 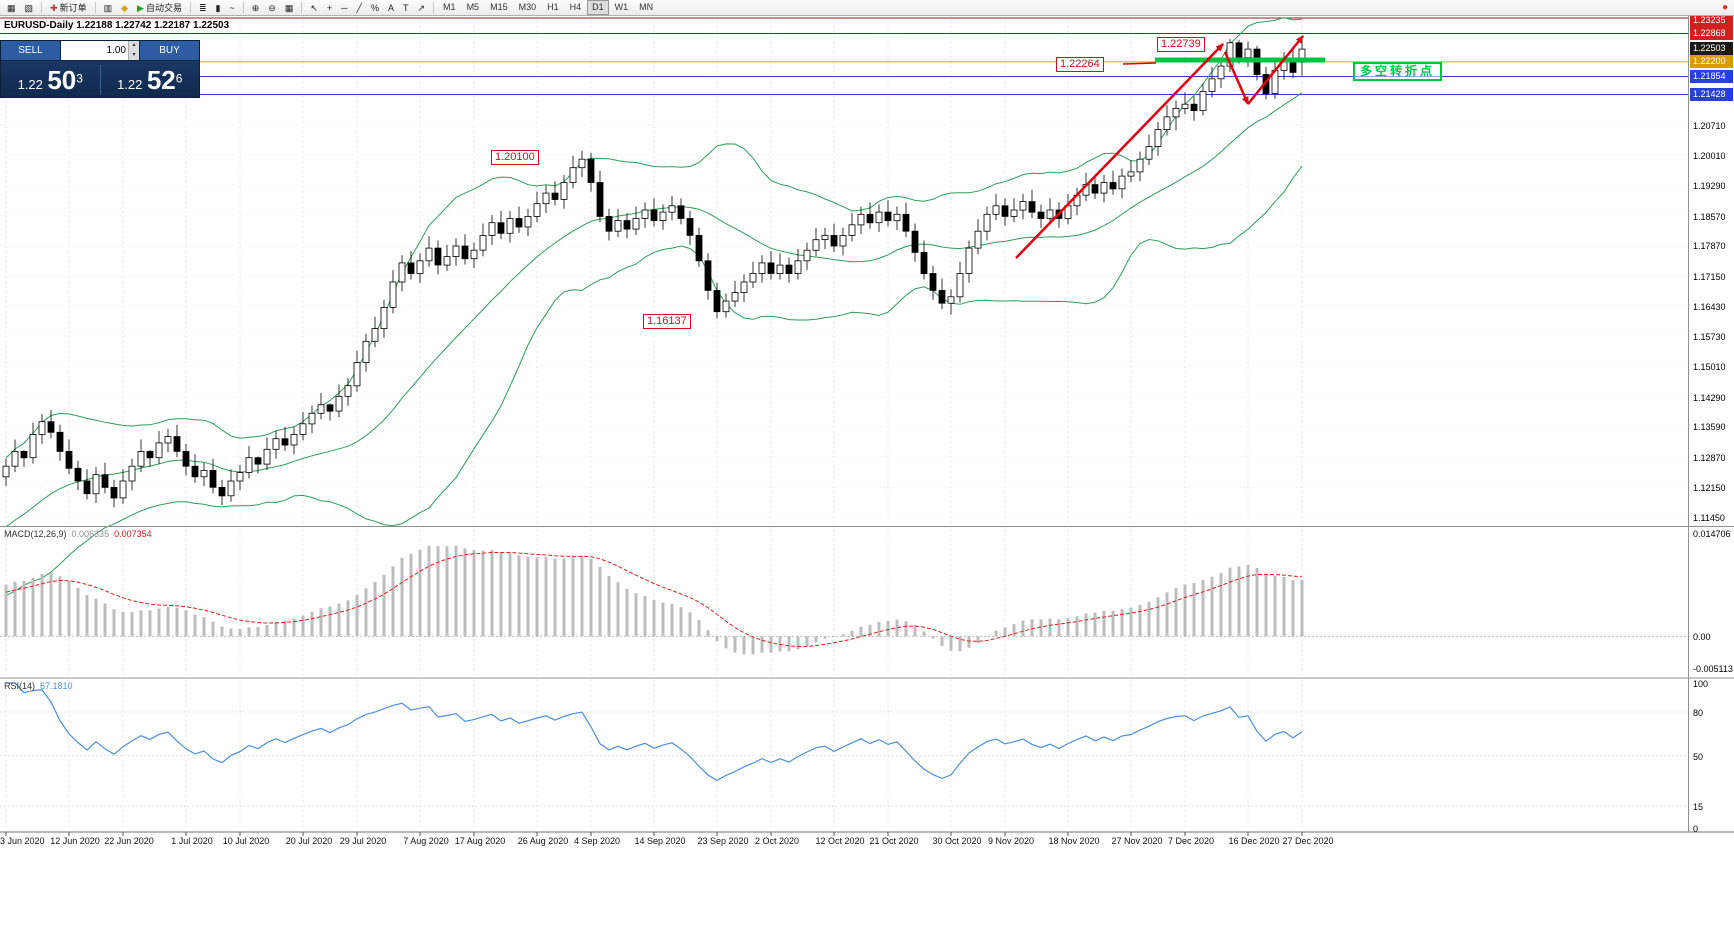 What do you see at coordinates (957, 841) in the screenshot?
I see `date-label: 30 Oct 2020` at bounding box center [957, 841].